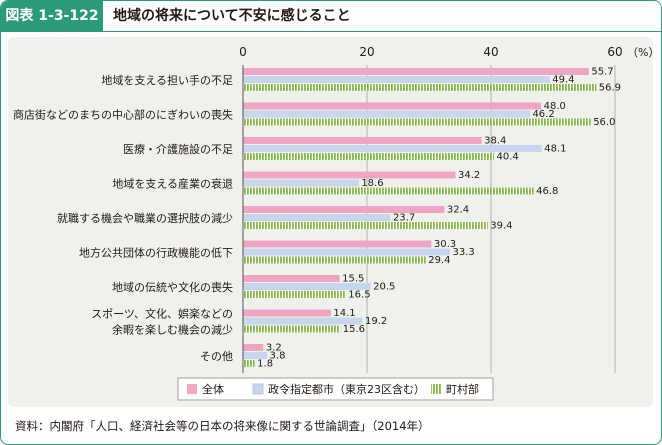 The height and width of the screenshot is (445, 662). I want to click on value-label: 33.3, so click(463, 252).